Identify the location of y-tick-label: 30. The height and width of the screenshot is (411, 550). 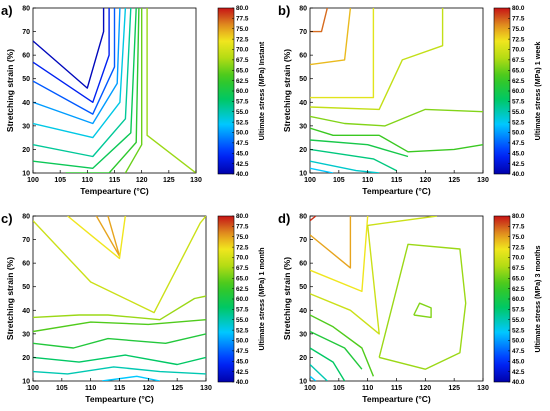
(26, 334).